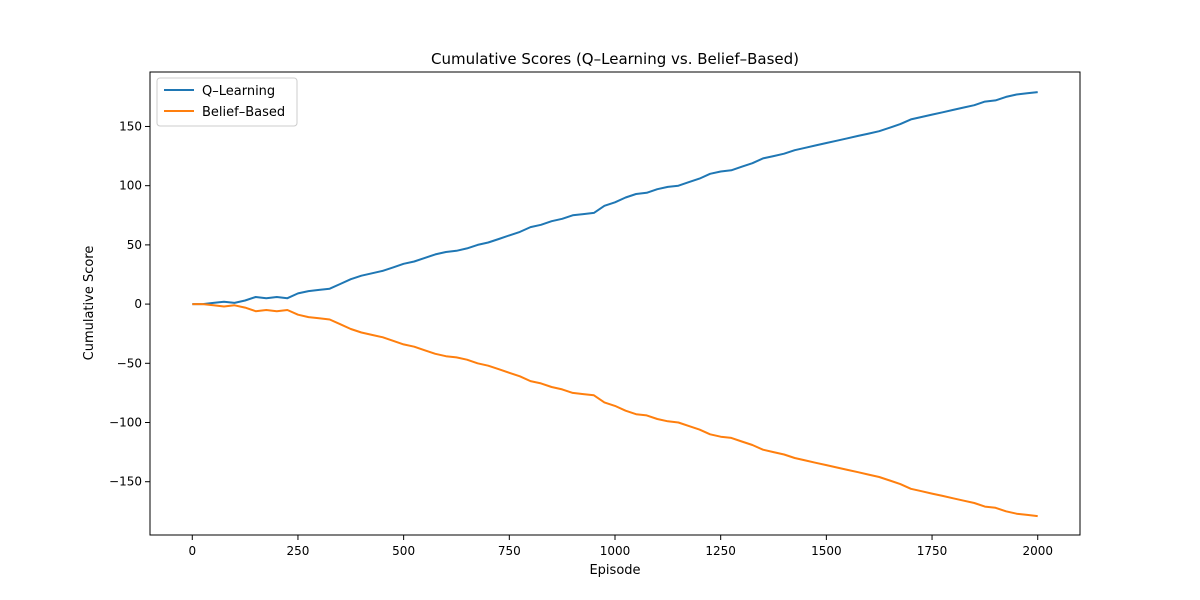 The image size is (1200, 600). What do you see at coordinates (403, 551) in the screenshot?
I see `x-tick-label: 500` at bounding box center [403, 551].